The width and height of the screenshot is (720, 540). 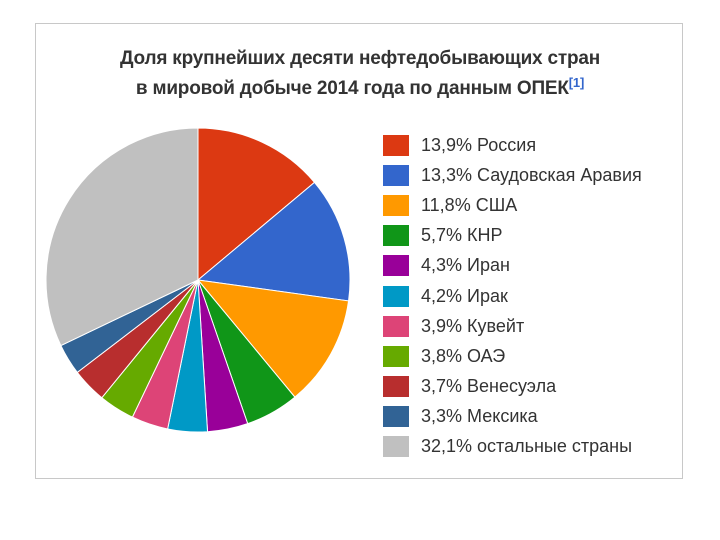 What do you see at coordinates (512, 266) in the screenshot?
I see `legend-item: 4,3% Иран` at bounding box center [512, 266].